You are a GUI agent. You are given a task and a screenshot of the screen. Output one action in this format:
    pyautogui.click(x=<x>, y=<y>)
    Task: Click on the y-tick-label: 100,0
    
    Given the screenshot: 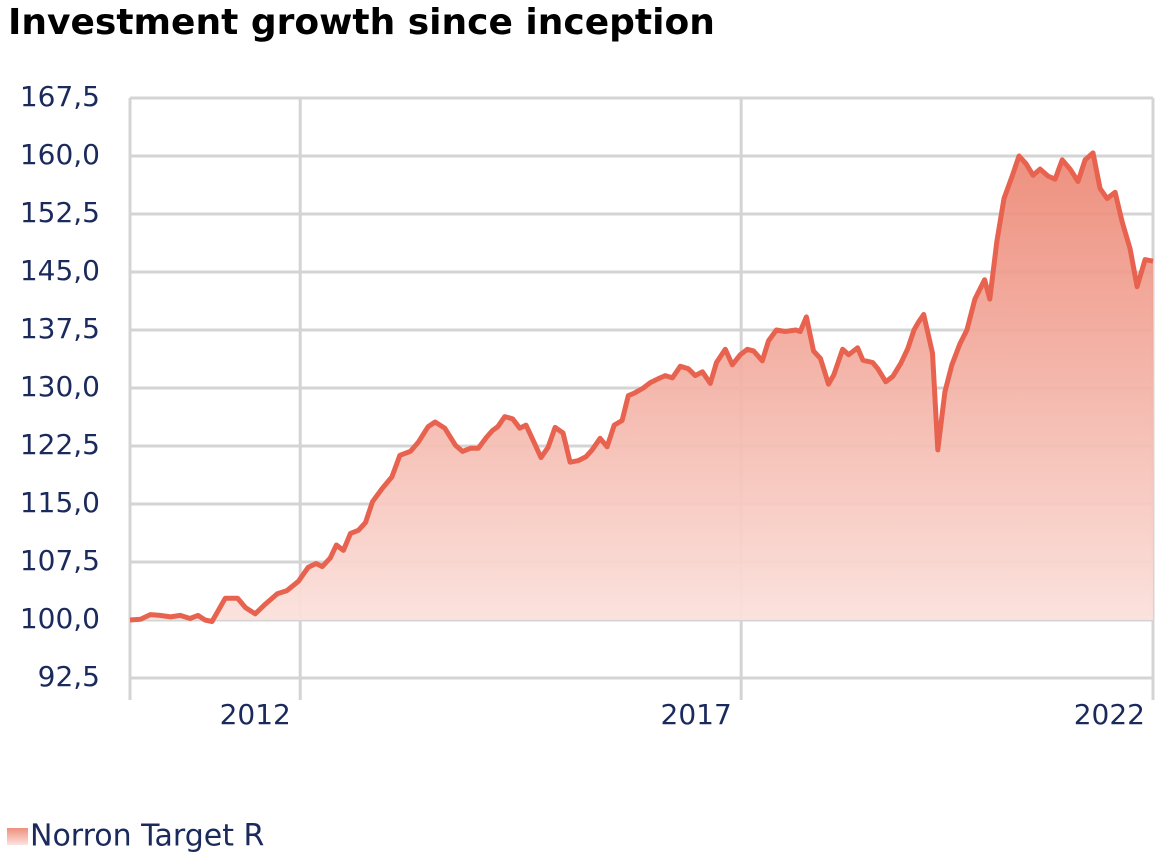 What is the action you would take?
    pyautogui.click(x=60, y=618)
    